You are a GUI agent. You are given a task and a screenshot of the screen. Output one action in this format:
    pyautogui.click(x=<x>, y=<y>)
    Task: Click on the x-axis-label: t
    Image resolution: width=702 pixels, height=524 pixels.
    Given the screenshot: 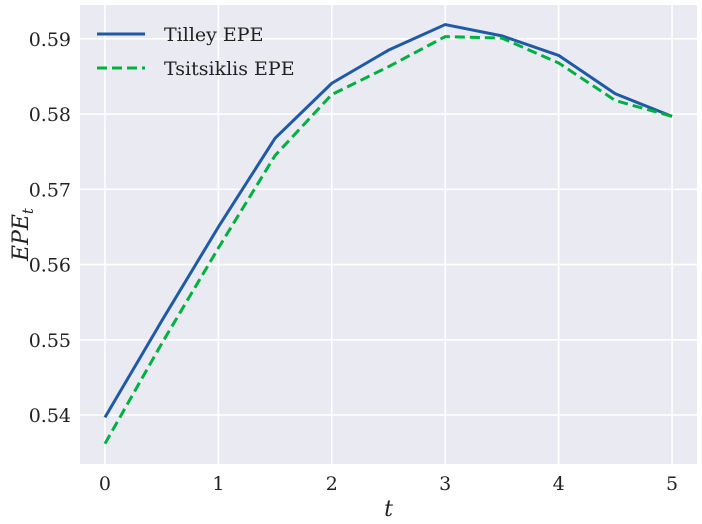 What is the action you would take?
    pyautogui.click(x=388, y=509)
    